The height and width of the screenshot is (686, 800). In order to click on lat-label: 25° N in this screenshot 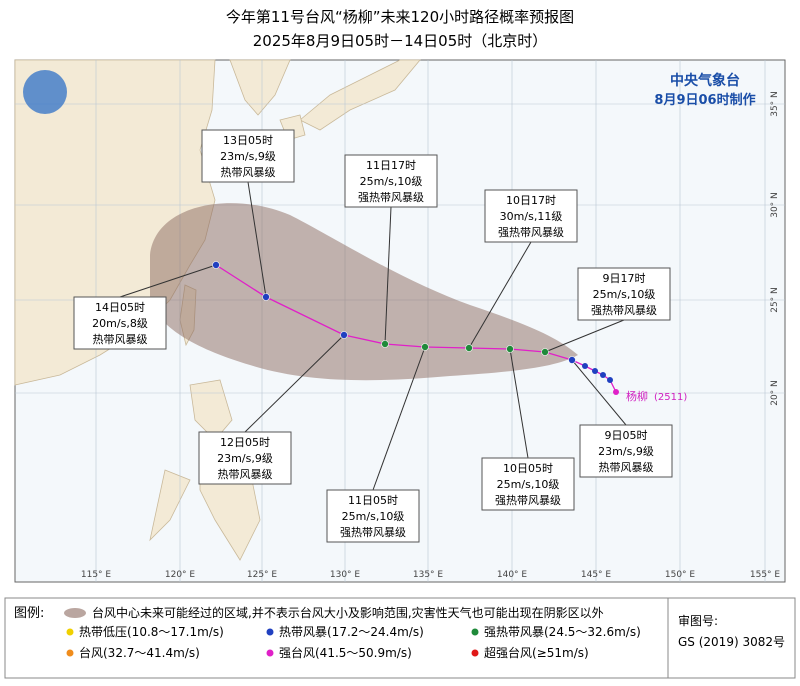, I will do `click(775, 300)`.